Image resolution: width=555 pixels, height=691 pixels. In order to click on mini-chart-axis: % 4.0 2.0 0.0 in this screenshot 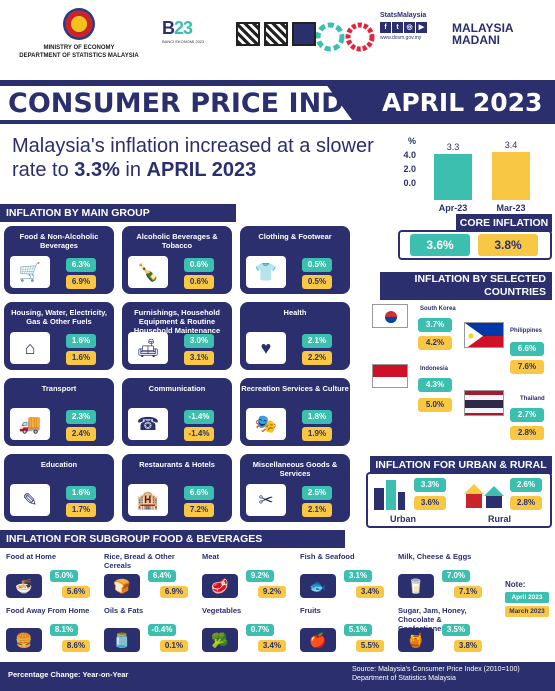, I will do `click(407, 162)`.